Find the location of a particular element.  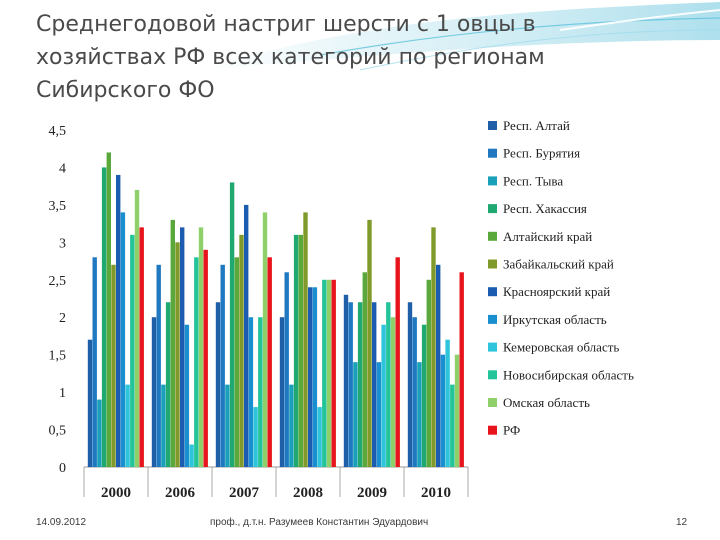

legend-label: Респ. Тыва is located at coordinates (533, 180).